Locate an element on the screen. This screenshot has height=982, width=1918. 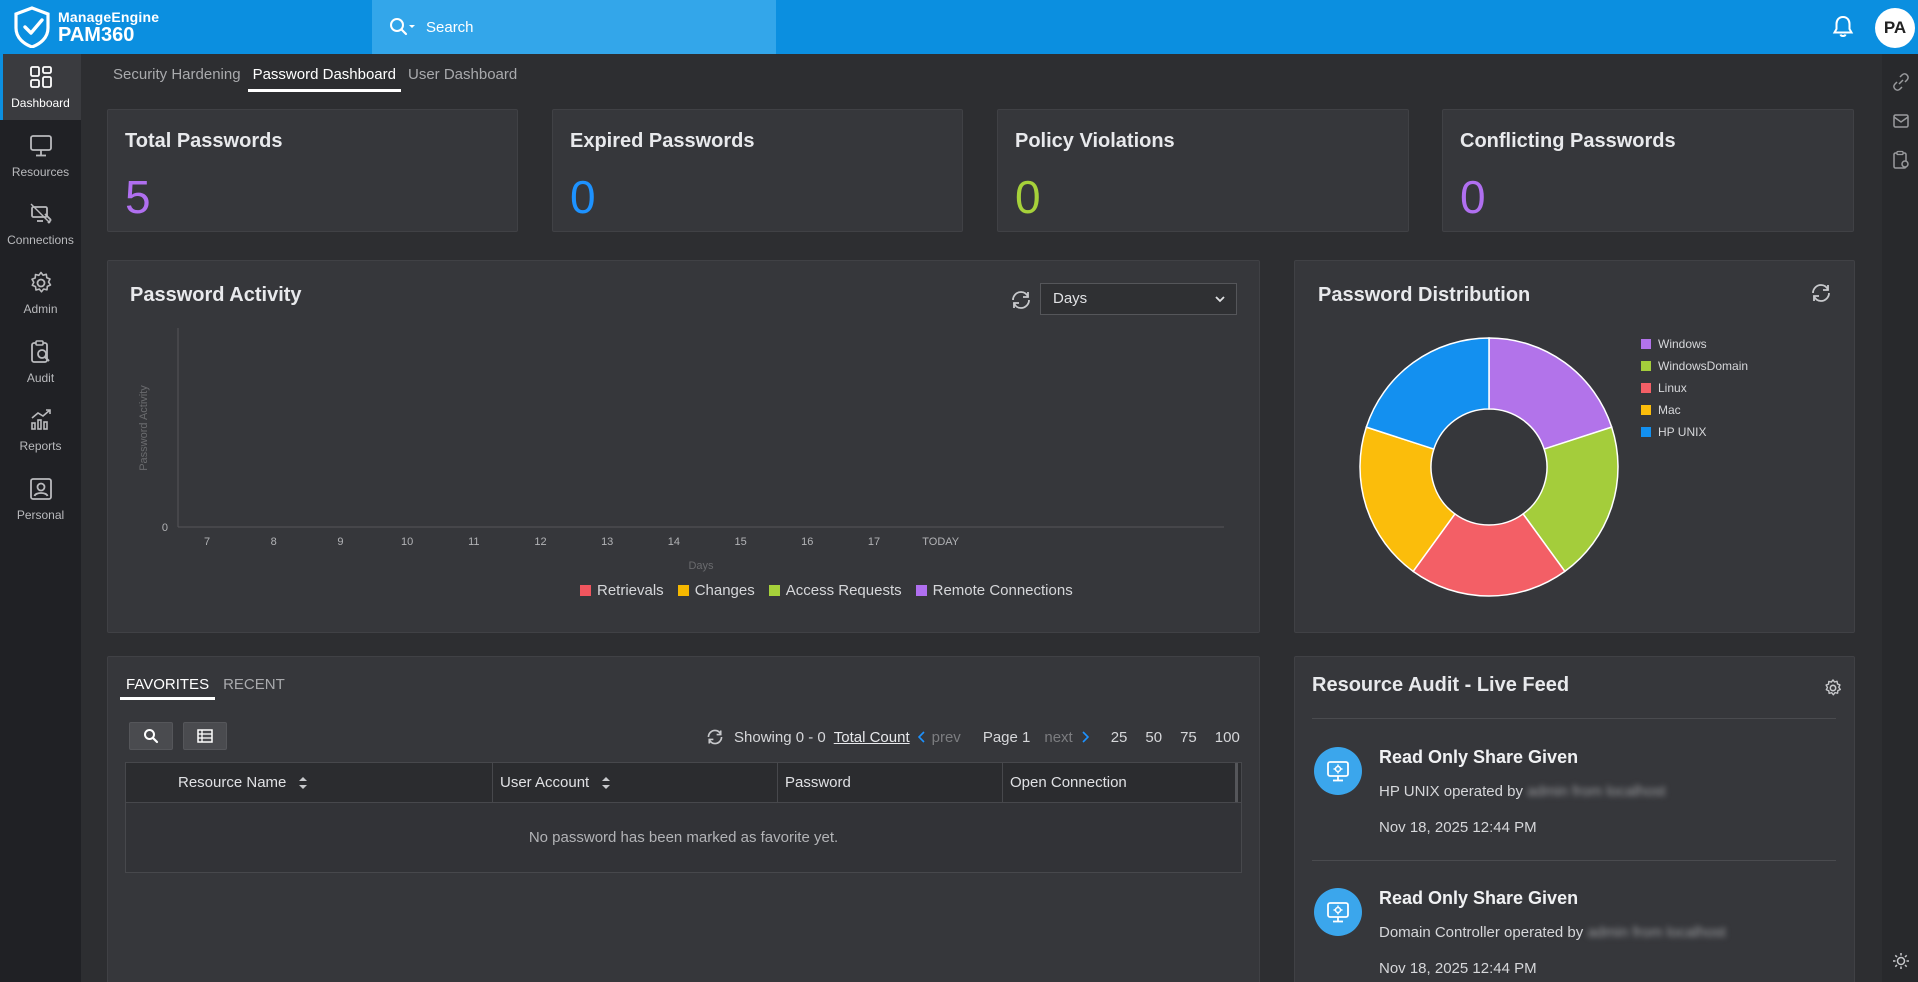
tab-password-dashboard: Password Dashboard is located at coordinates (324, 79).